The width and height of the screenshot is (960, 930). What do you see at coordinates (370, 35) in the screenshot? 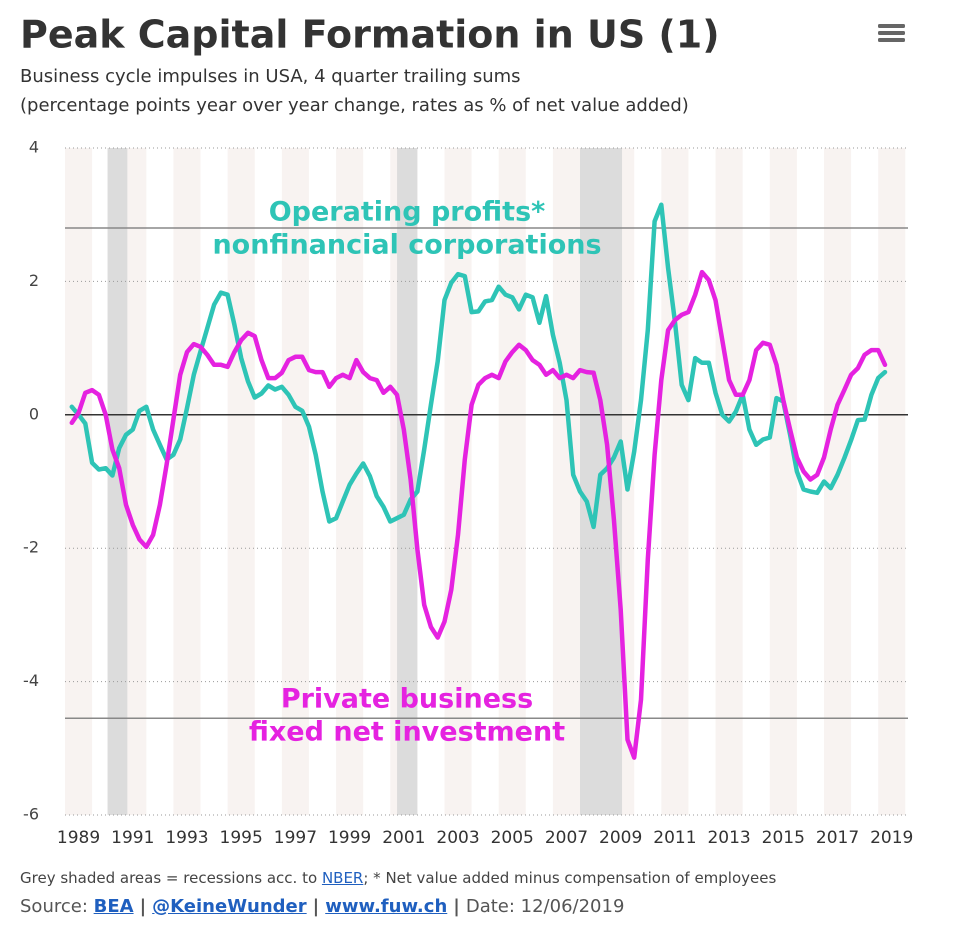
I see `chart-title: Peak Capital Formation in US (1)` at bounding box center [370, 35].